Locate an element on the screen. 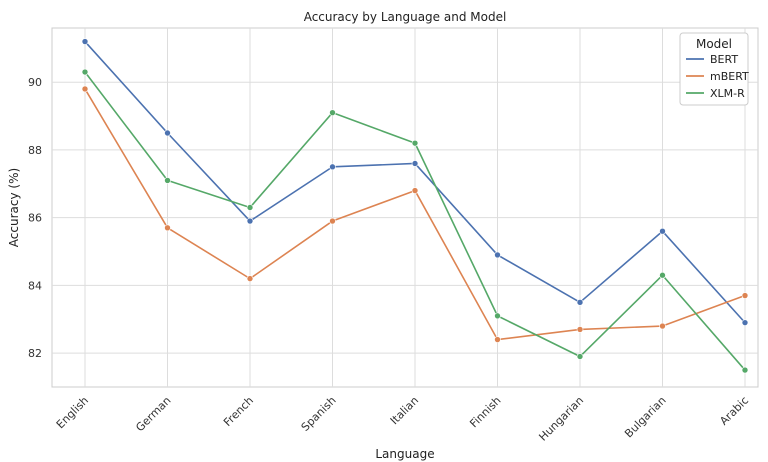 The width and height of the screenshot is (768, 462). x-tick-label: German is located at coordinates (153, 414).